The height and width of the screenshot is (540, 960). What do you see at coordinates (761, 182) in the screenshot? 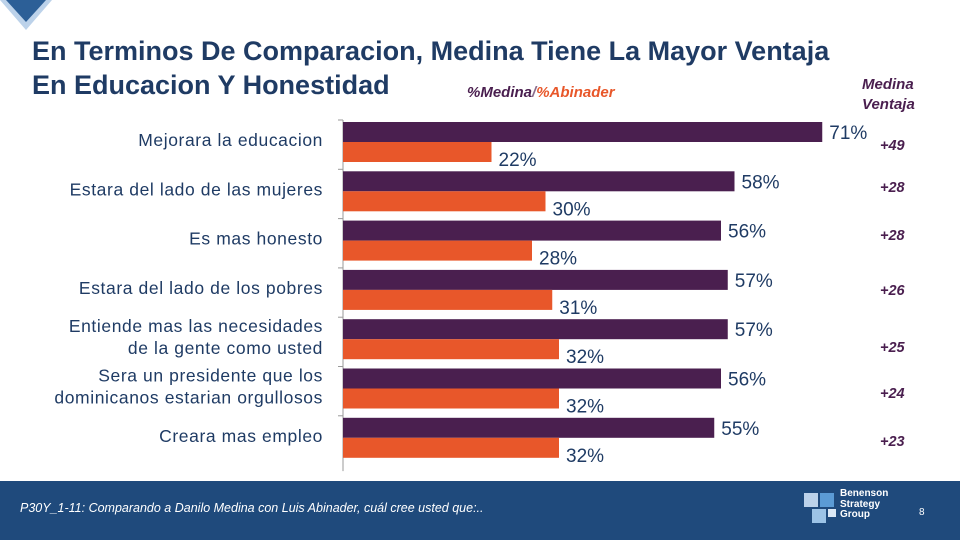
I see `data-label-medina: 58%` at bounding box center [761, 182].